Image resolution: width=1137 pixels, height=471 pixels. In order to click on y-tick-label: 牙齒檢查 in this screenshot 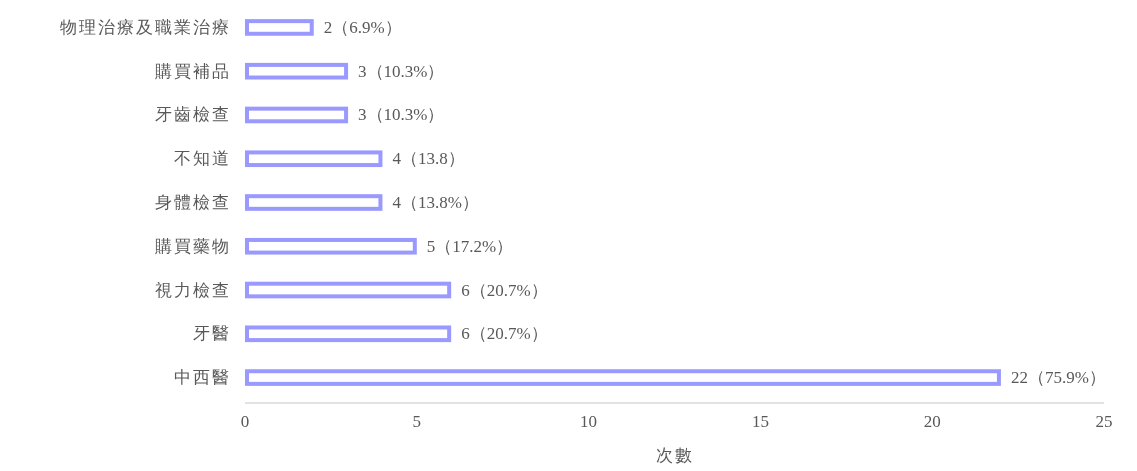, I will do `click(193, 115)`.